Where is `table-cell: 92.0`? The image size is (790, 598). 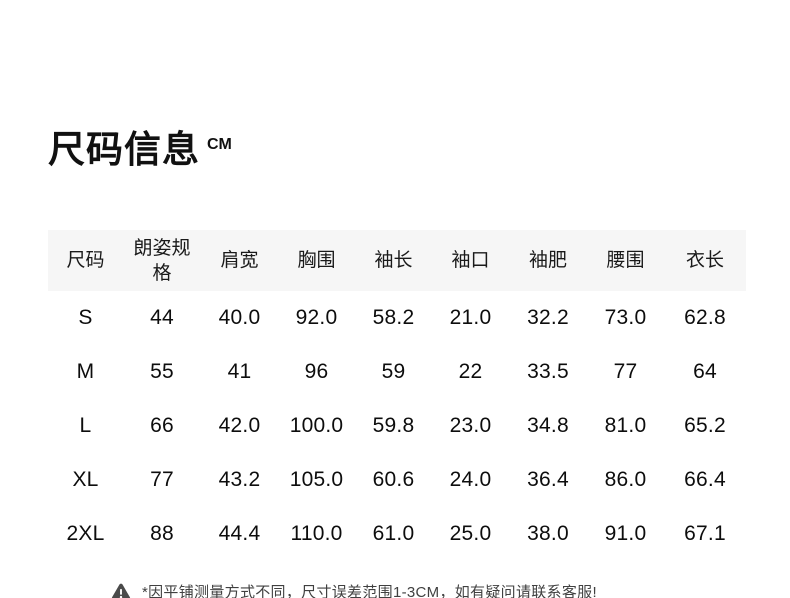 table-cell: 92.0 is located at coordinates (316, 317).